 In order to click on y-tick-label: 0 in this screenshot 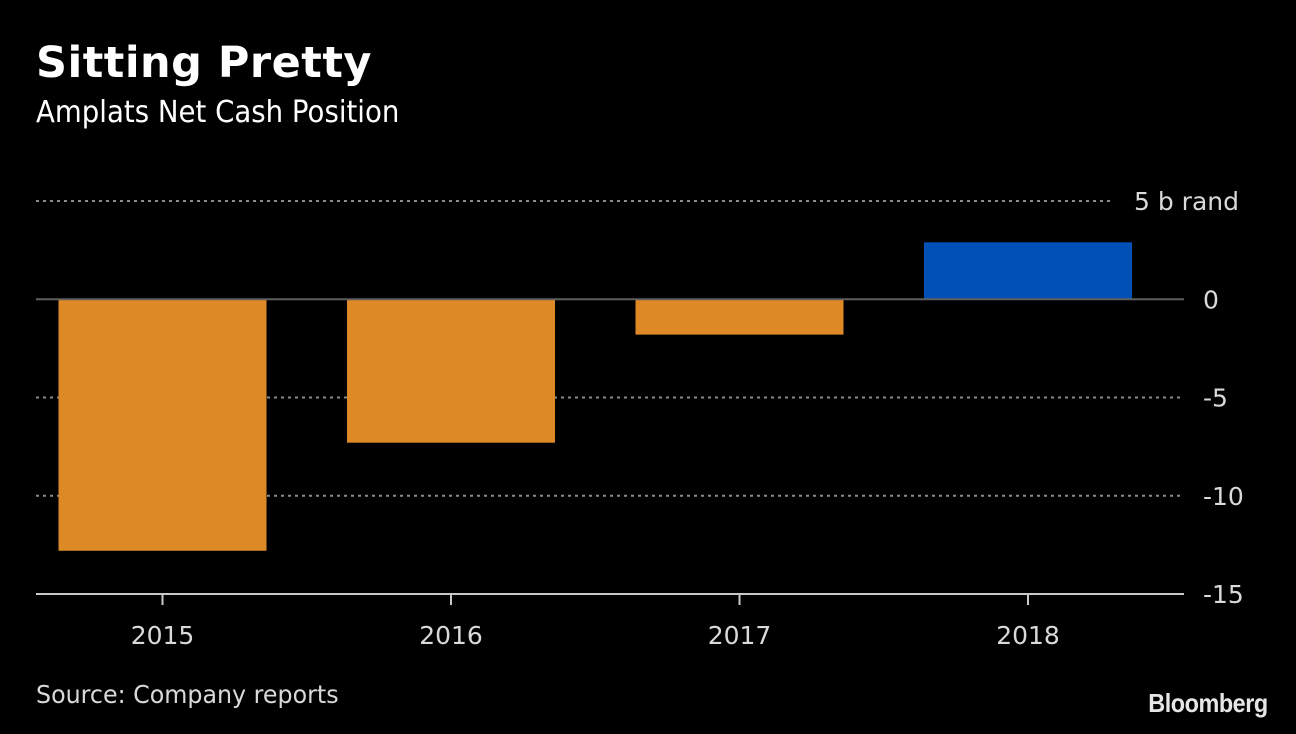, I will do `click(1211, 299)`.